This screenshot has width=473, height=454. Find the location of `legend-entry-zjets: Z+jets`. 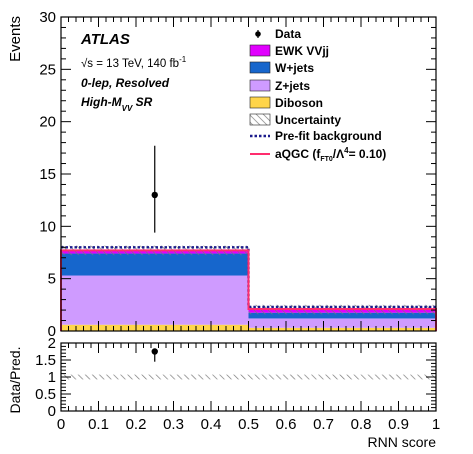

legend-entry-zjets: Z+jets is located at coordinates (279, 86).